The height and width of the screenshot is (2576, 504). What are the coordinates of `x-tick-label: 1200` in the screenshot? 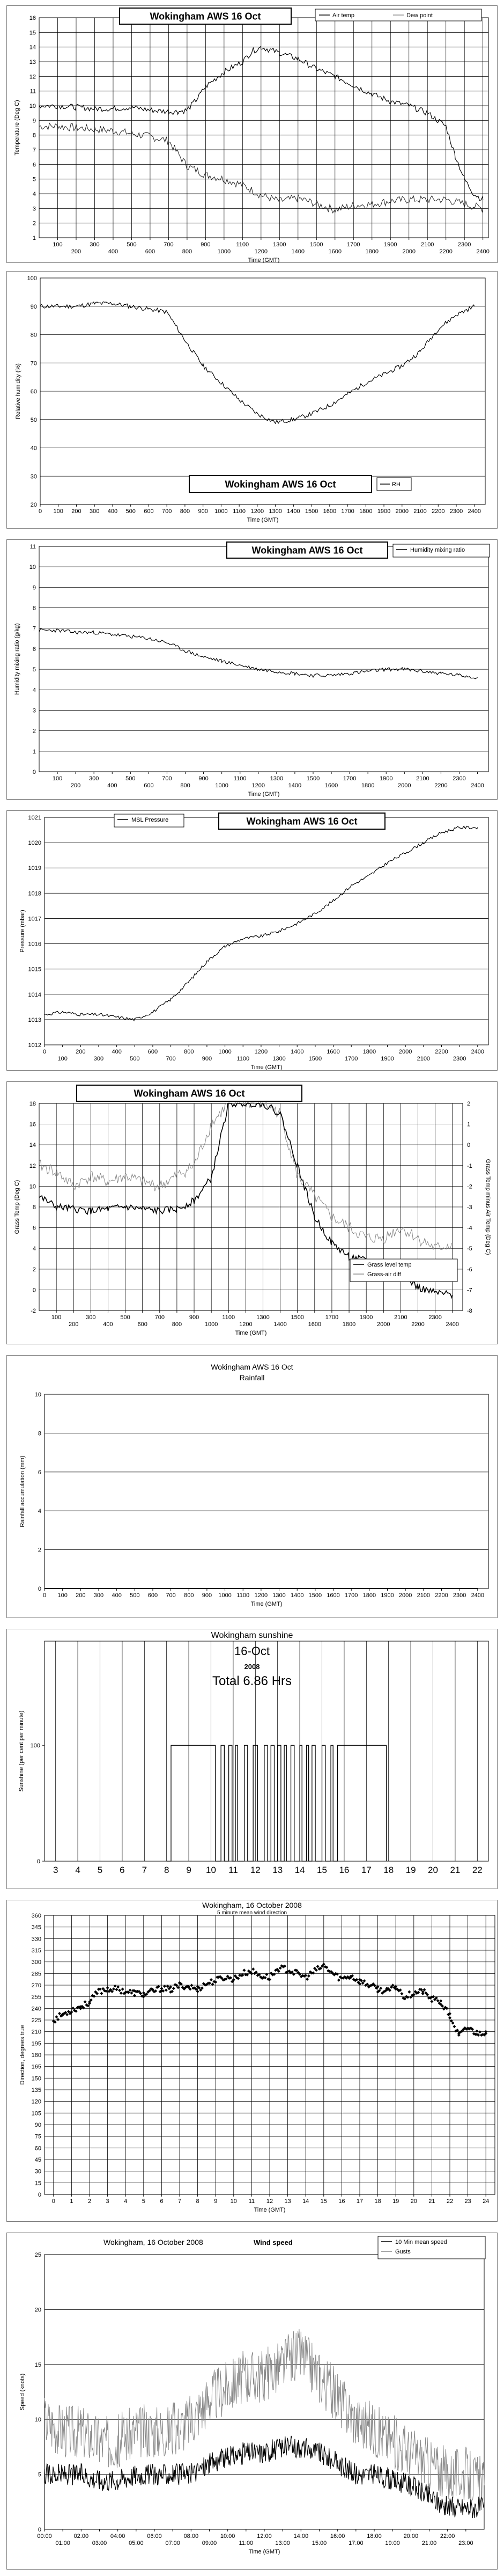 It's located at (257, 511).